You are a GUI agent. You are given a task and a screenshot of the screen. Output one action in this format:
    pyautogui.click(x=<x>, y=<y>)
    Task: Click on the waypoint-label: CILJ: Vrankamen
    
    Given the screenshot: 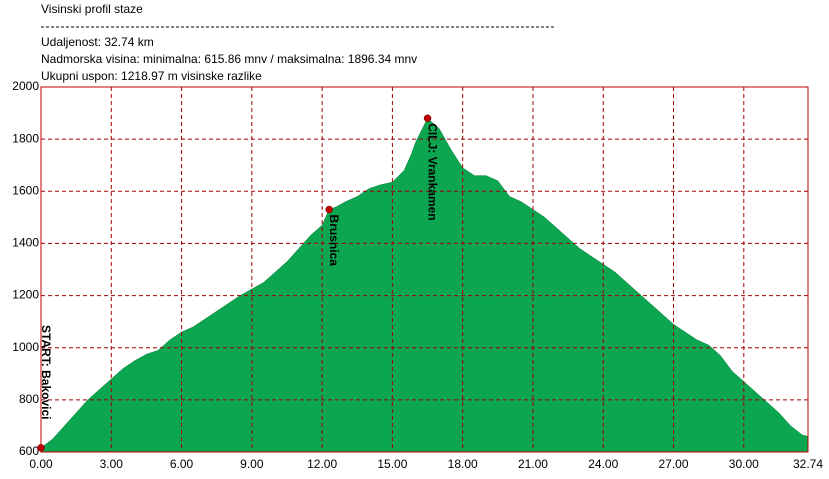 What is the action you would take?
    pyautogui.click(x=432, y=171)
    